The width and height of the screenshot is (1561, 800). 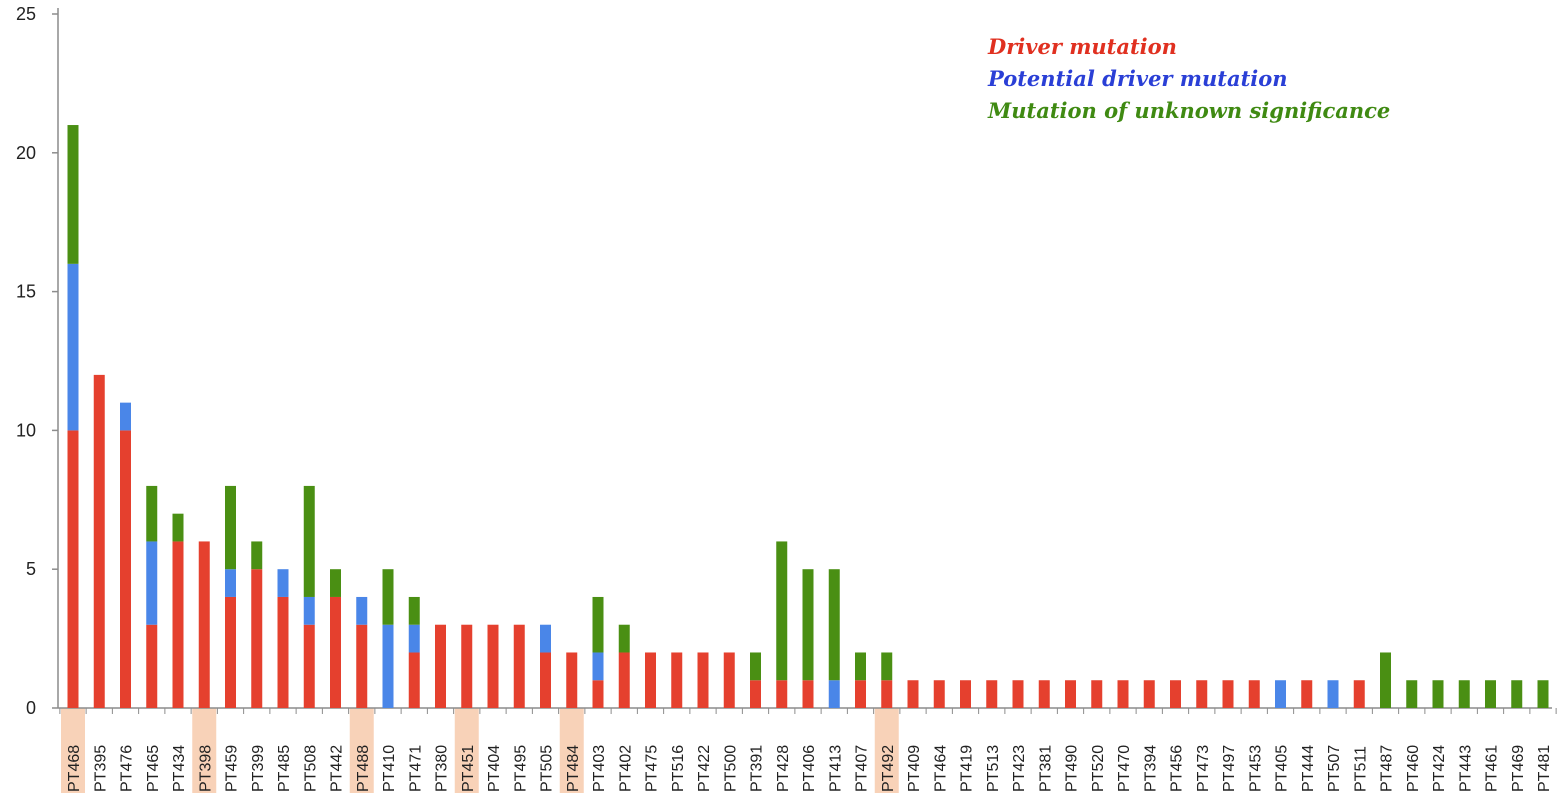 What do you see at coordinates (442, 768) in the screenshot?
I see `x-tick-label-pt380: PT380` at bounding box center [442, 768].